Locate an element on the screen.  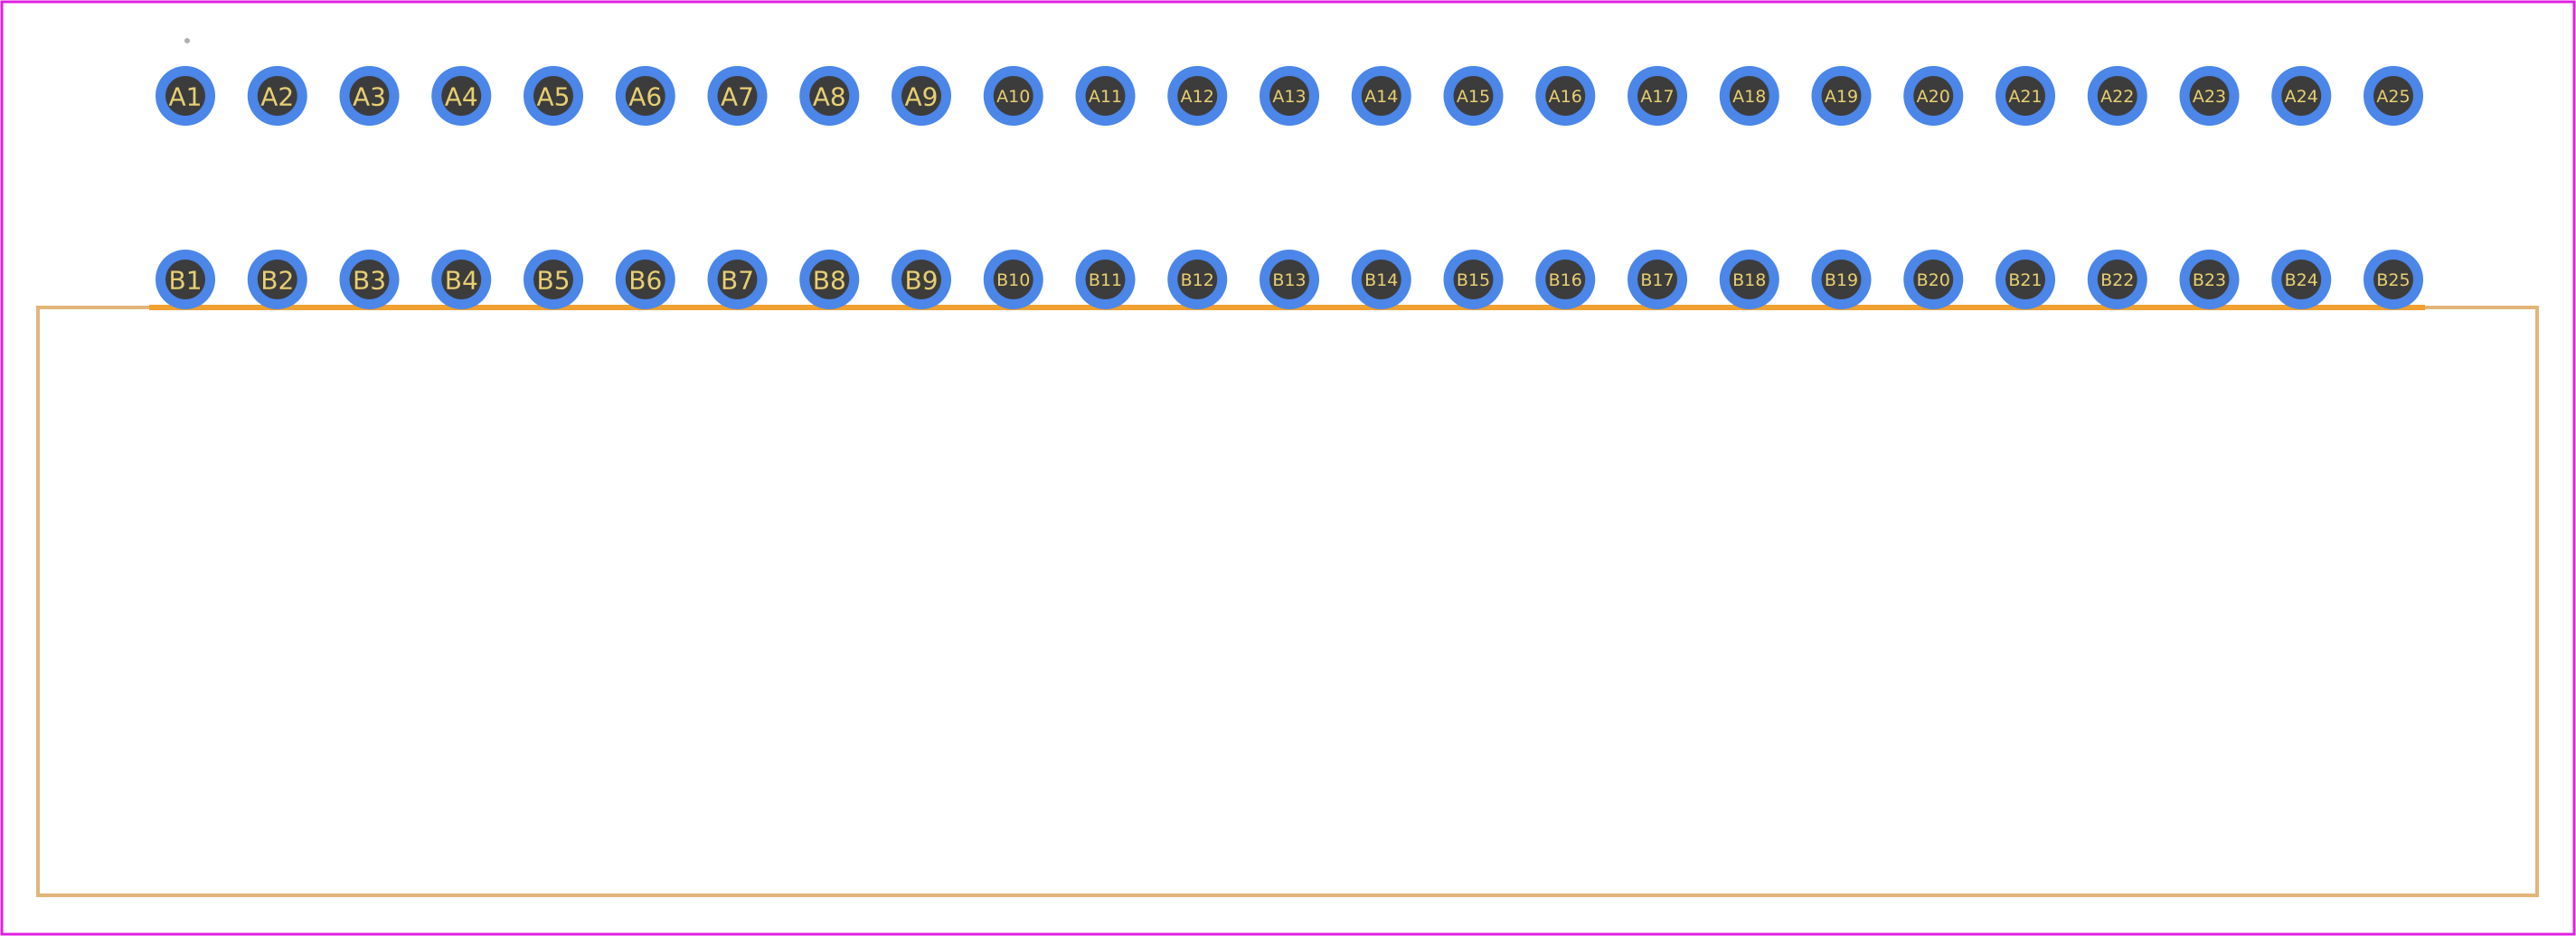
pad-label: A14 is located at coordinates (1381, 97).